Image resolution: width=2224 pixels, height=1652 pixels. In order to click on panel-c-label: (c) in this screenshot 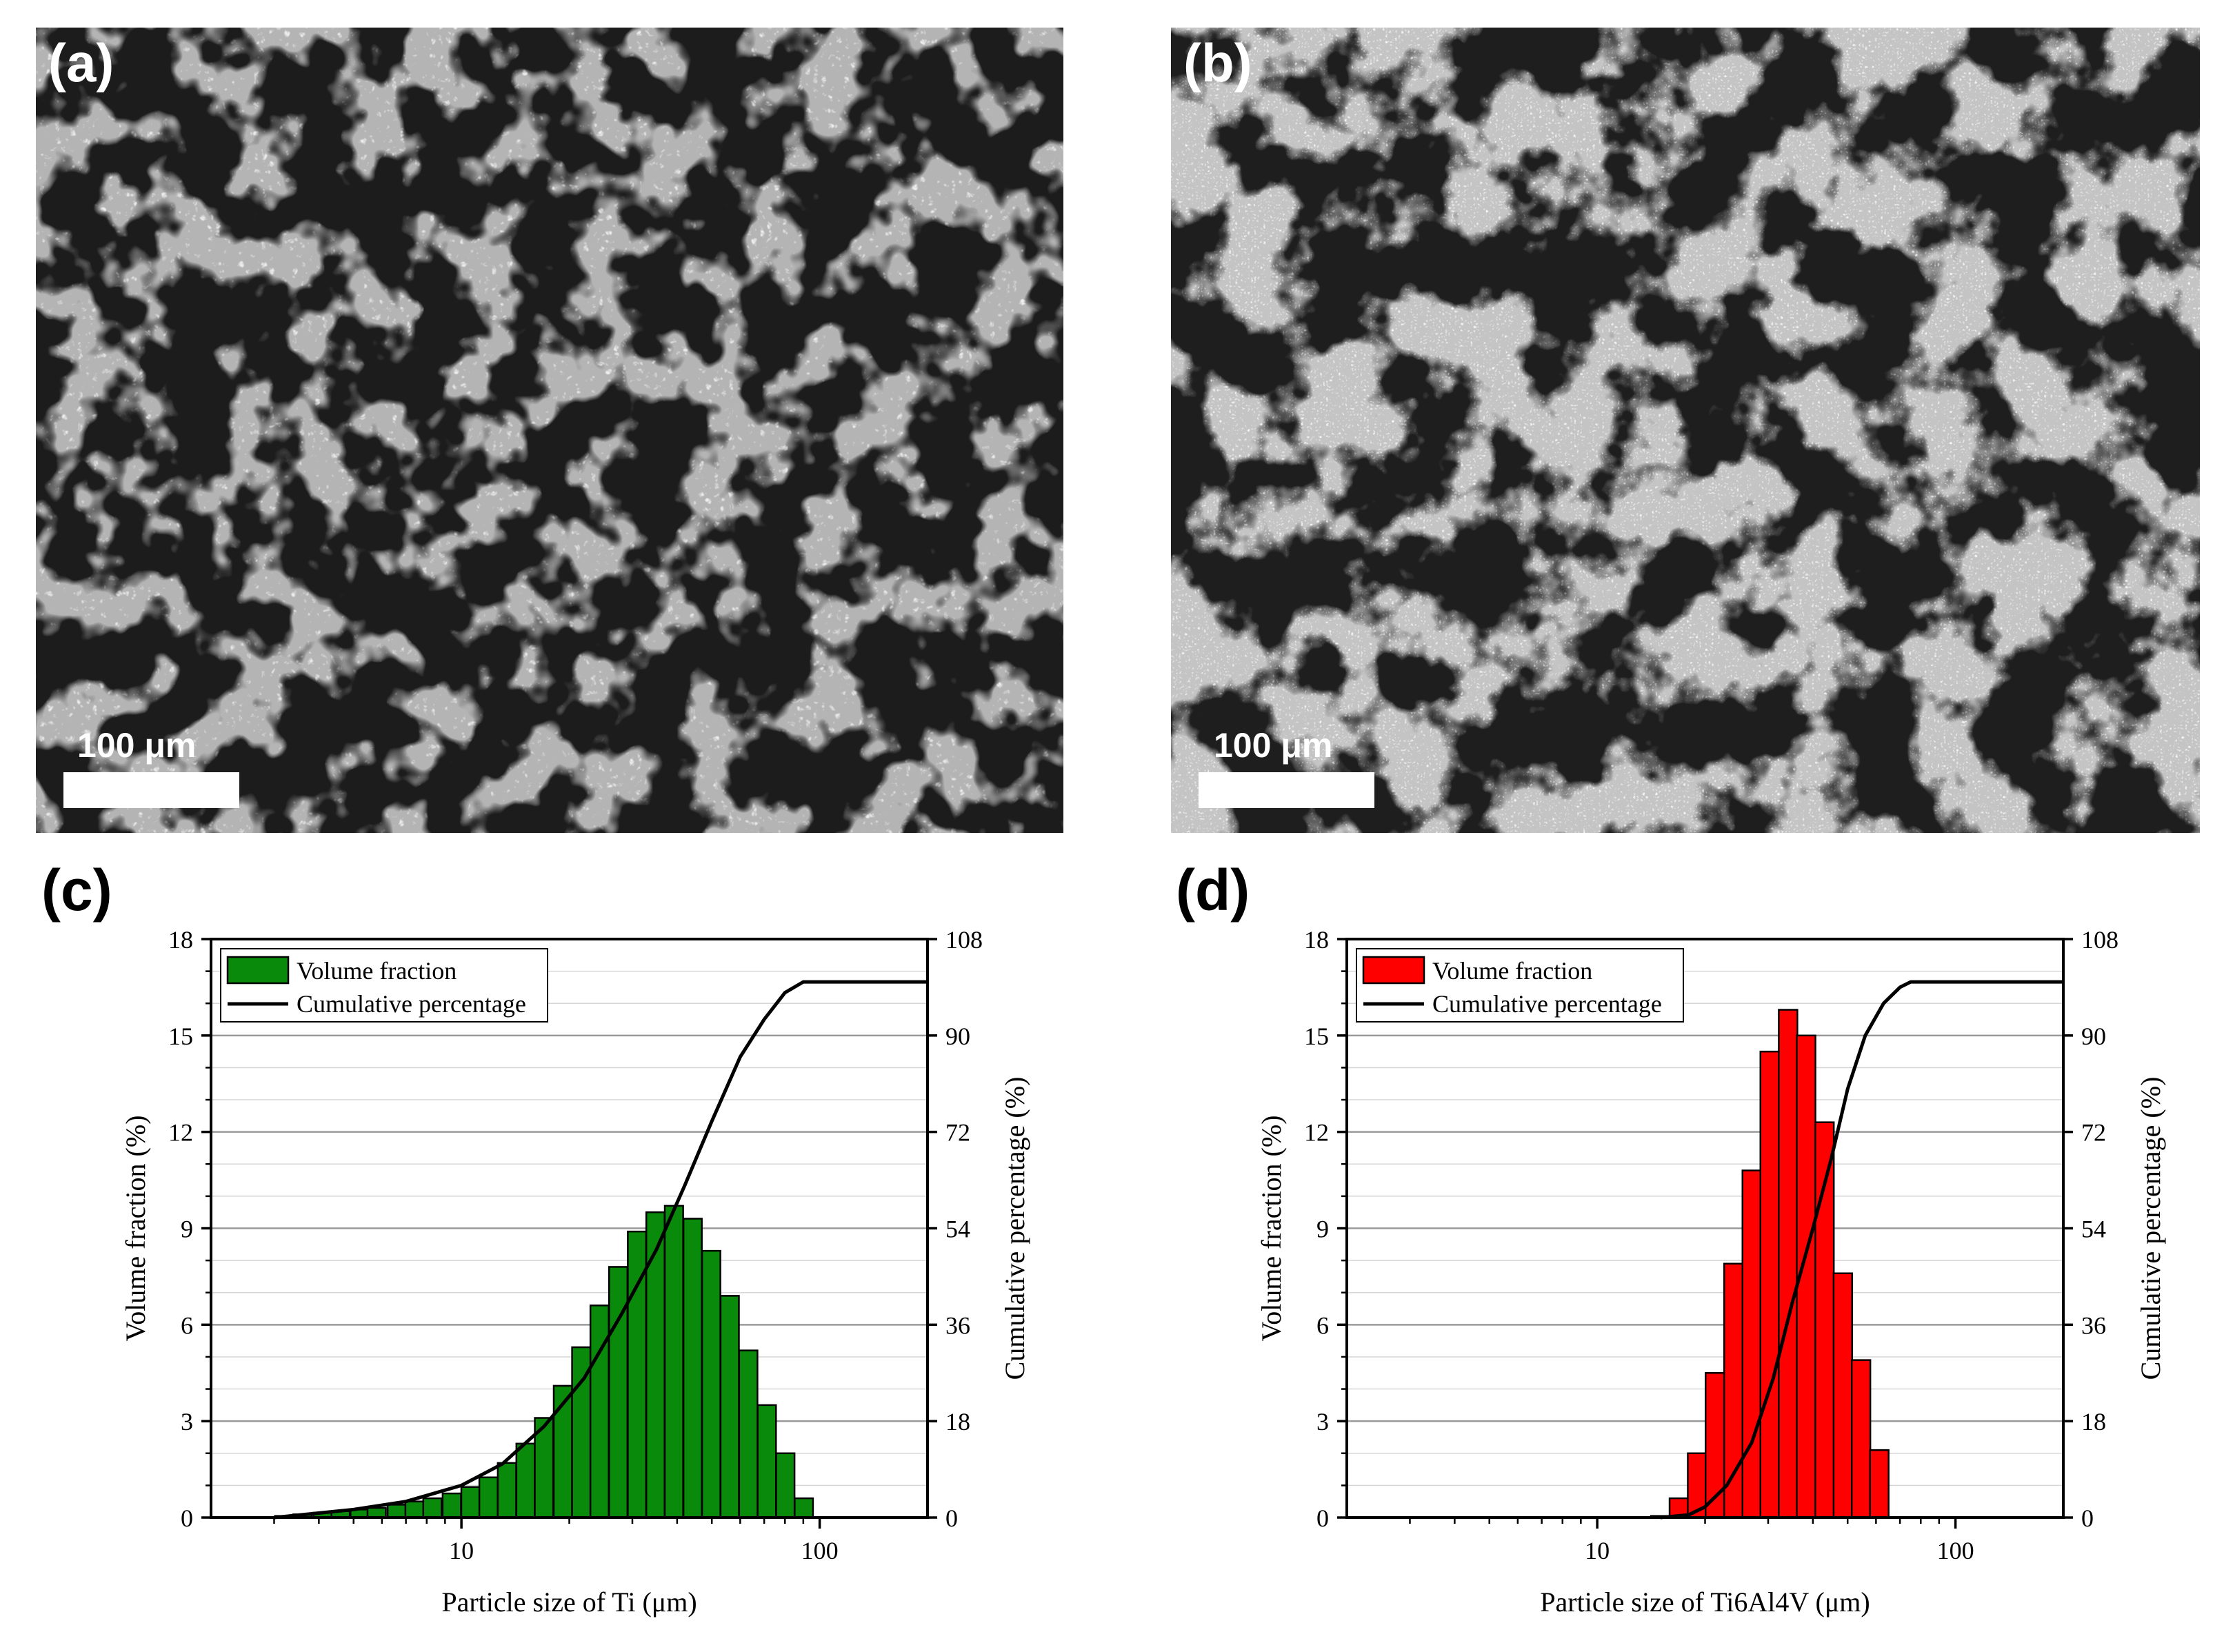, I will do `click(76, 890)`.